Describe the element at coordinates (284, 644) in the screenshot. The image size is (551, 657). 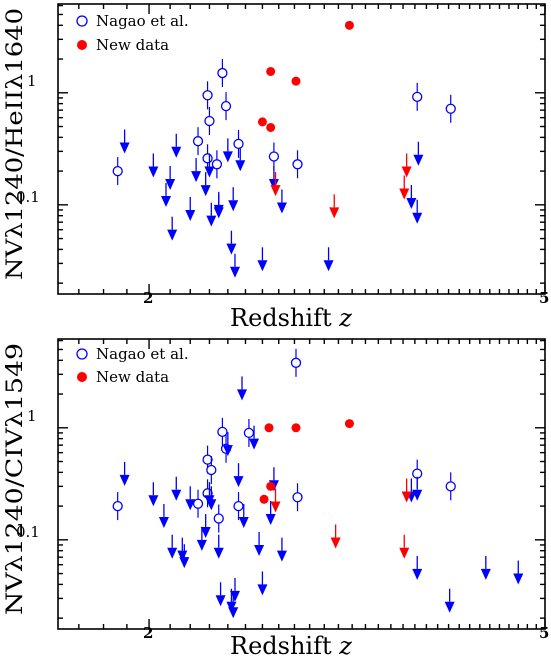
I see `x-axis-label-bottom-main: Redshift` at that location.